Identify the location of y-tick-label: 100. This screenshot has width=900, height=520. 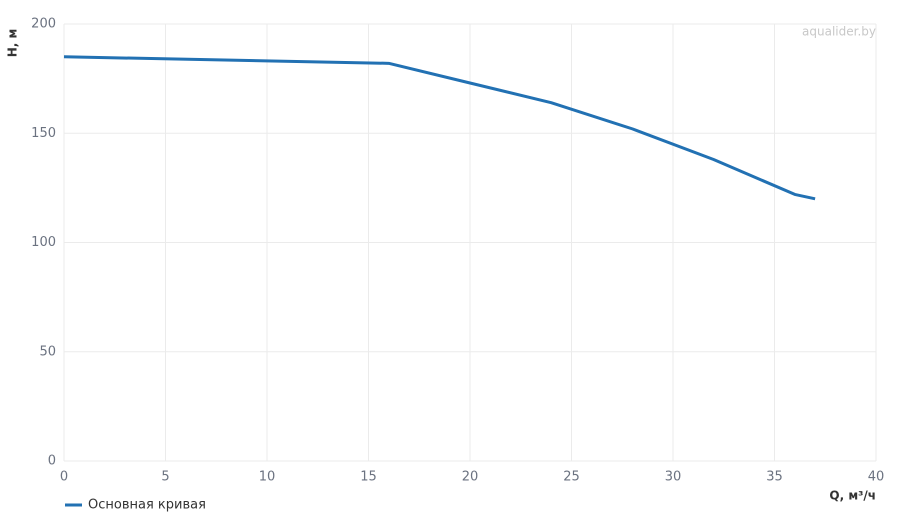
(43, 242).